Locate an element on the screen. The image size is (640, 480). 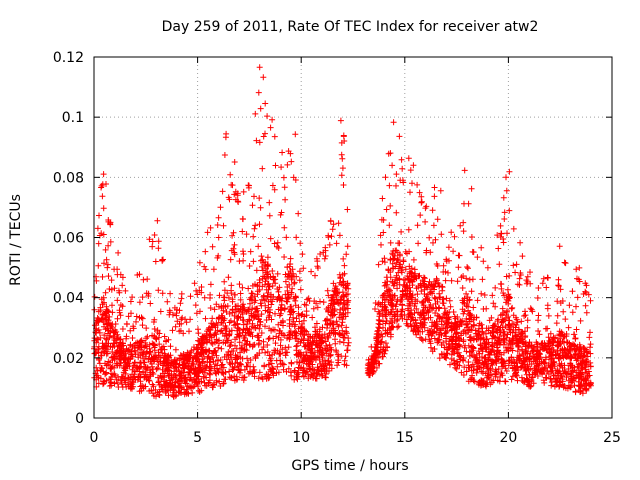
y-tick-label: 0.06 is located at coordinates (68, 239).